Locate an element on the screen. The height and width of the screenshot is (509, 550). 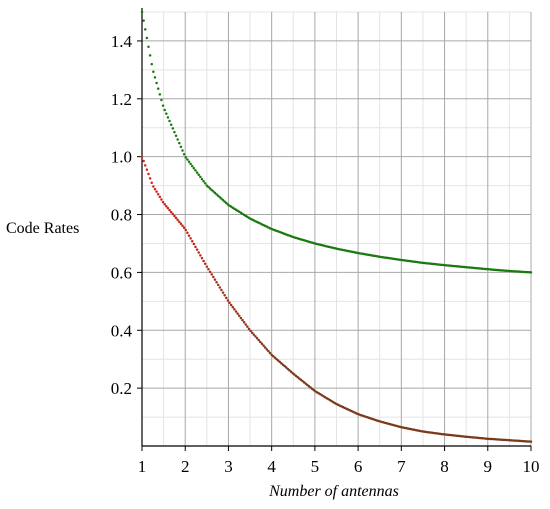
y-tick-label: 0.2 is located at coordinates (121, 388).